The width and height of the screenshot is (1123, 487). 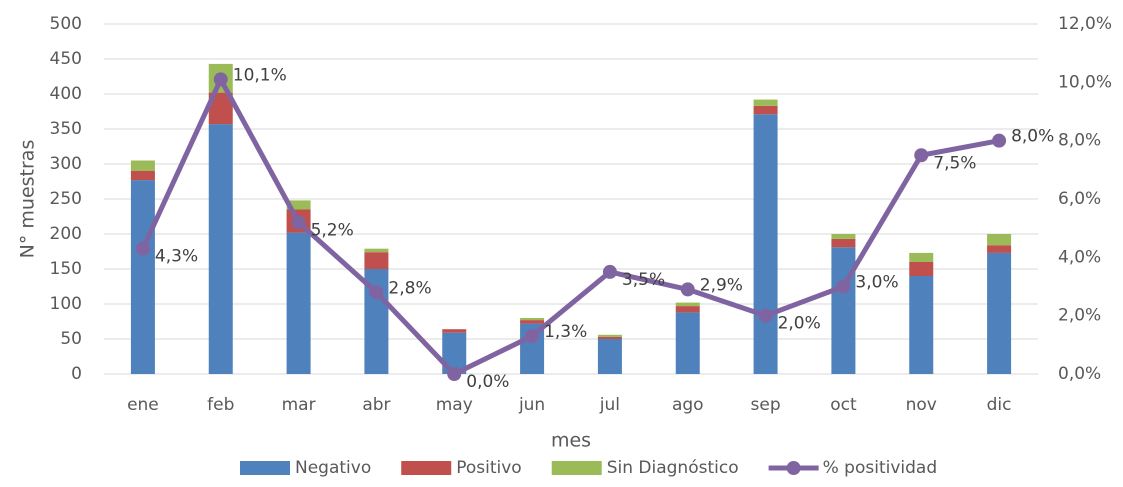 What do you see at coordinates (488, 468) in the screenshot?
I see `legend-label: Positivo` at bounding box center [488, 468].